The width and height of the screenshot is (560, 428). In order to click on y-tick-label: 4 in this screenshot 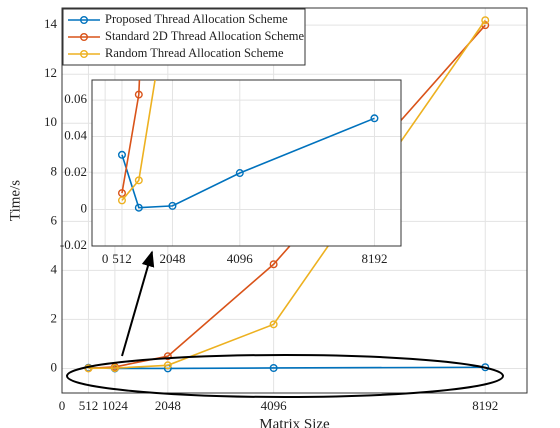, I will do `click(54, 268)`.